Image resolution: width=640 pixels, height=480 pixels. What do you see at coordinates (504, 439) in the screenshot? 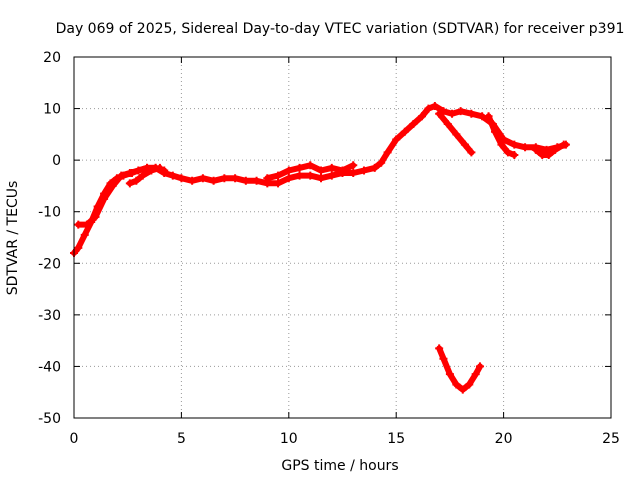
I see `x-tick-label: 20` at bounding box center [504, 439].